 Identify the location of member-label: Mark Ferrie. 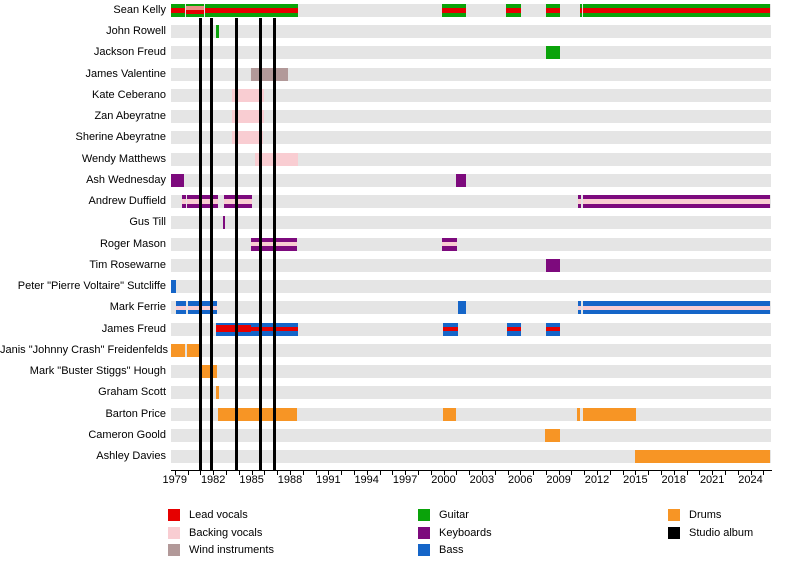
(137, 307).